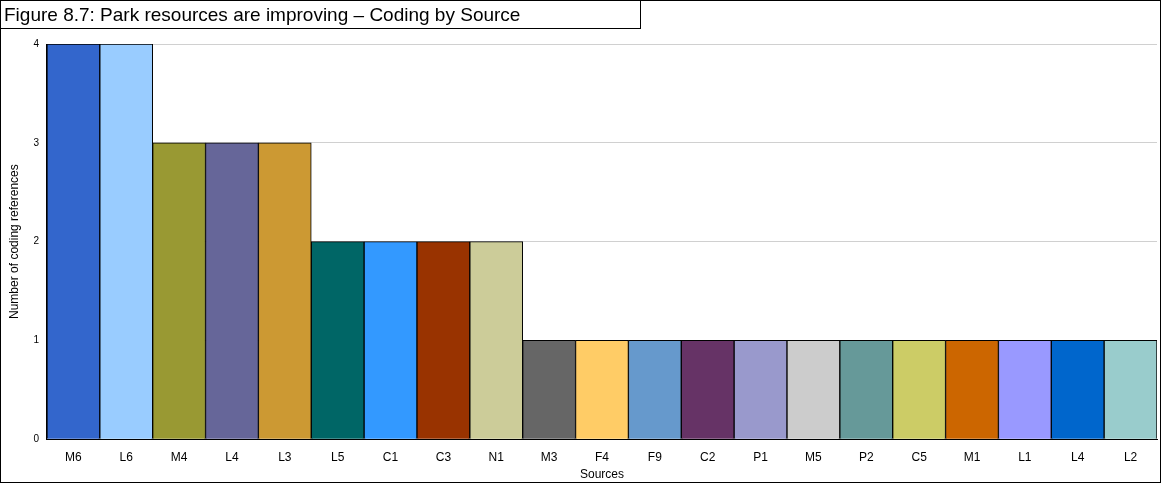 Image resolution: width=1161 pixels, height=483 pixels. Describe the element at coordinates (36, 438) in the screenshot. I see `y-tick-label: 0` at that location.